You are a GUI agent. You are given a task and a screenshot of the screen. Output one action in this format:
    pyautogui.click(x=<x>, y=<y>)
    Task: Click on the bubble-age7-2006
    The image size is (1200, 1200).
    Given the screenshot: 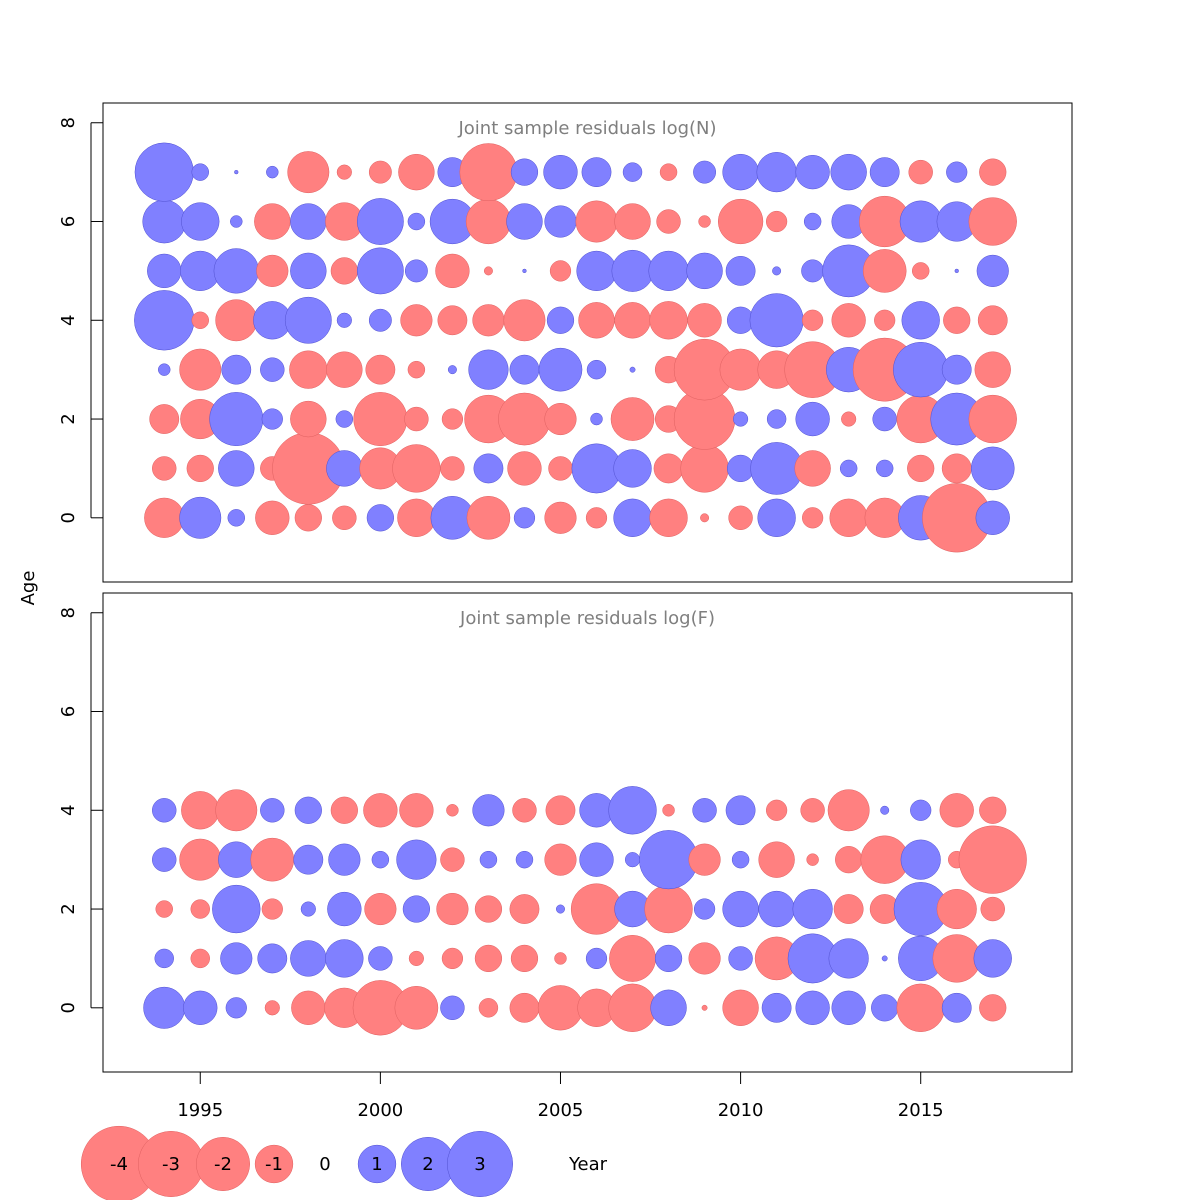 What is the action you would take?
    pyautogui.click(x=596, y=172)
    